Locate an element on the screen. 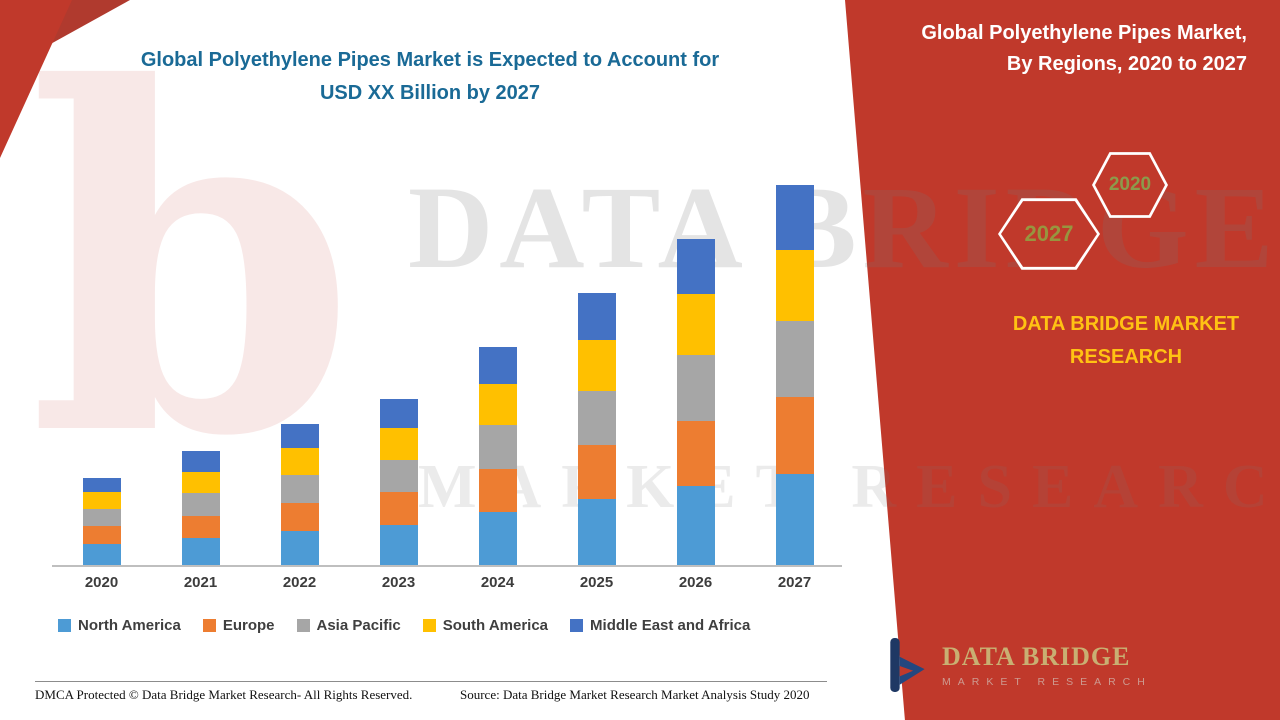 The image size is (1280, 720). legend-label-asia-pacific: Asia Pacific is located at coordinates (358, 625).